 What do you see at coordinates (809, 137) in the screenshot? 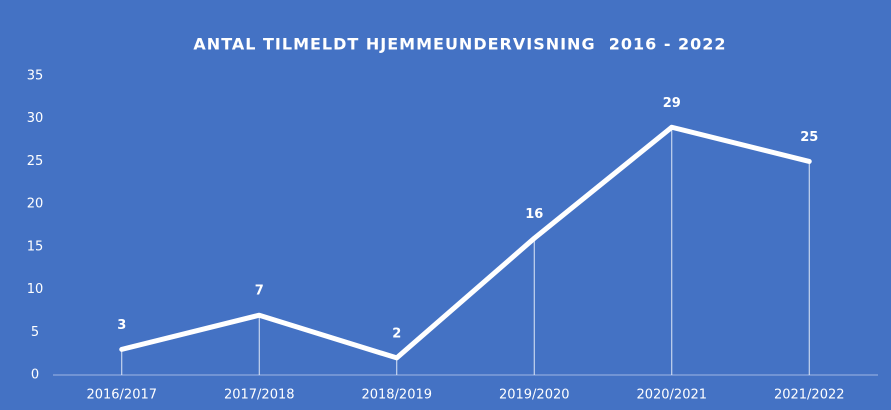
I see `data-label: 25` at bounding box center [809, 137].